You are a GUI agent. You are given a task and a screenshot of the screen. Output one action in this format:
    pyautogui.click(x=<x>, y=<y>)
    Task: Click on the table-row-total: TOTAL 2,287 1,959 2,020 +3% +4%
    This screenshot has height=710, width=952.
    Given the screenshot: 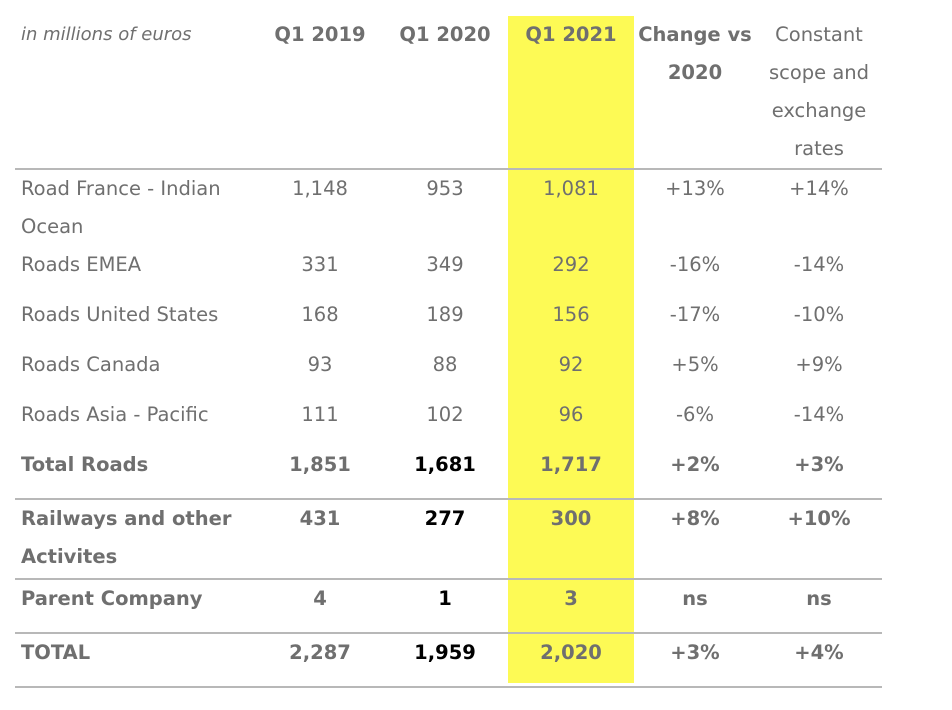 What is the action you would take?
    pyautogui.click(x=448, y=660)
    